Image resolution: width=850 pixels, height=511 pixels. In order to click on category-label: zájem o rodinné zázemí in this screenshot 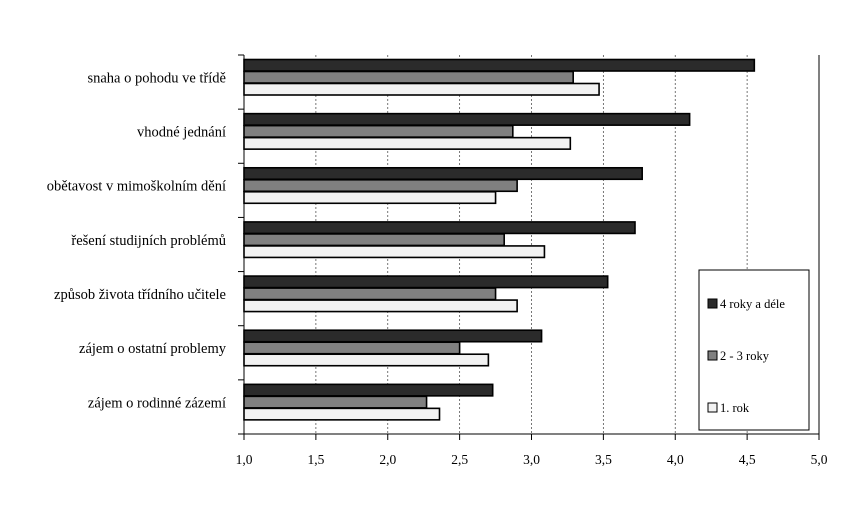, I will do `click(157, 403)`.